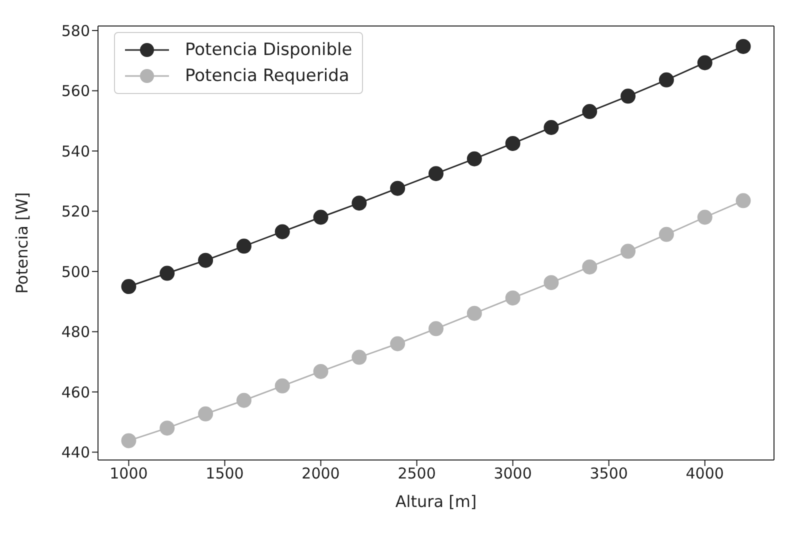 Image resolution: width=787 pixels, height=533 pixels. Describe the element at coordinates (268, 50) in the screenshot. I see `legend-label: Potencia Disponible` at that location.